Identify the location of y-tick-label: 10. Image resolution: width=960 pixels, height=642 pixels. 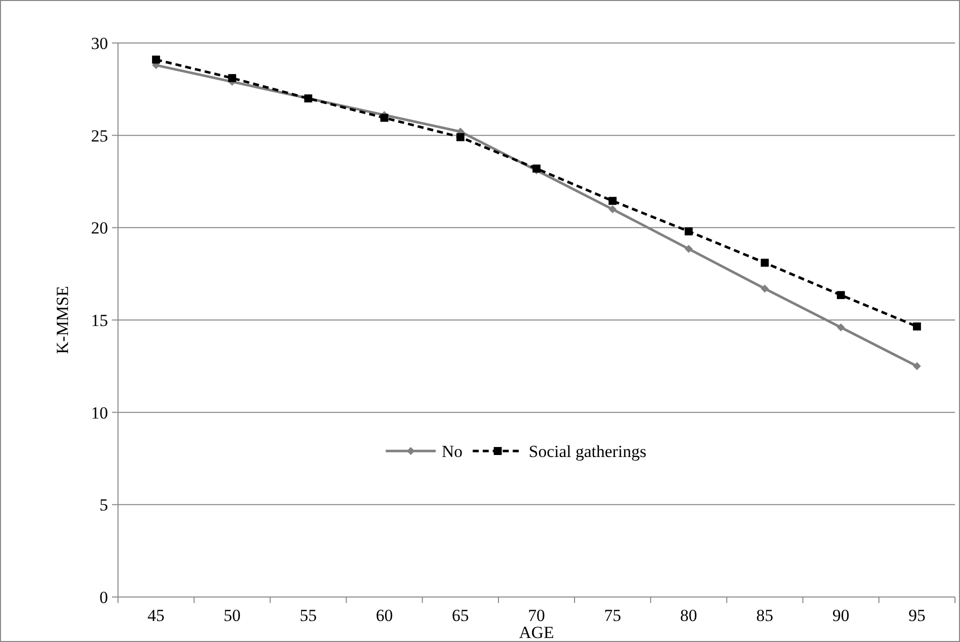
(99, 412).